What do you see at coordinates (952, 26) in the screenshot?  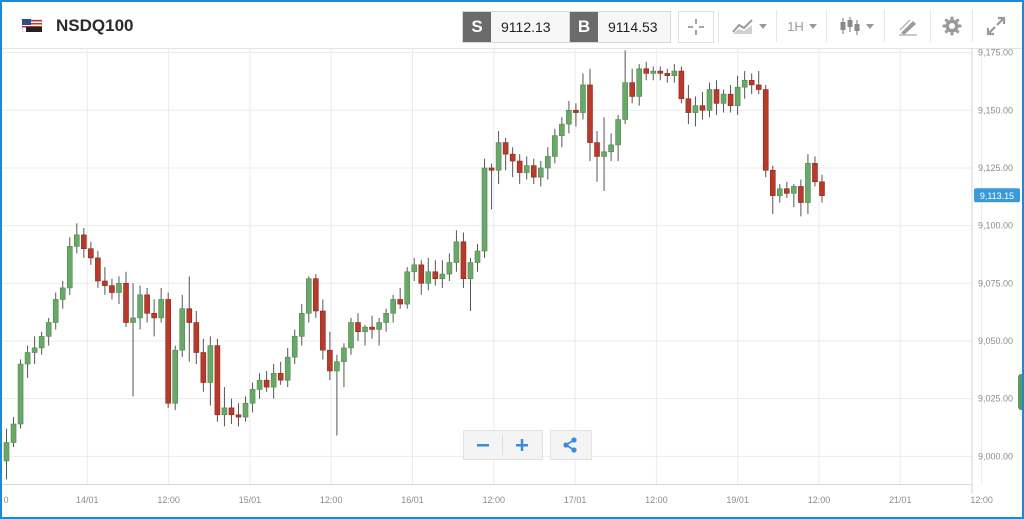 I see `settings-button` at bounding box center [952, 26].